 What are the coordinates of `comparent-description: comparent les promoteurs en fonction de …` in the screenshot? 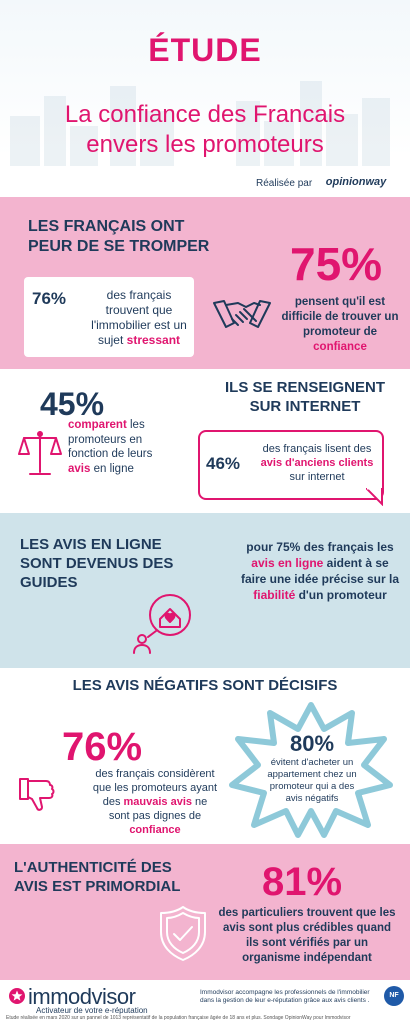 It's located at (113, 447).